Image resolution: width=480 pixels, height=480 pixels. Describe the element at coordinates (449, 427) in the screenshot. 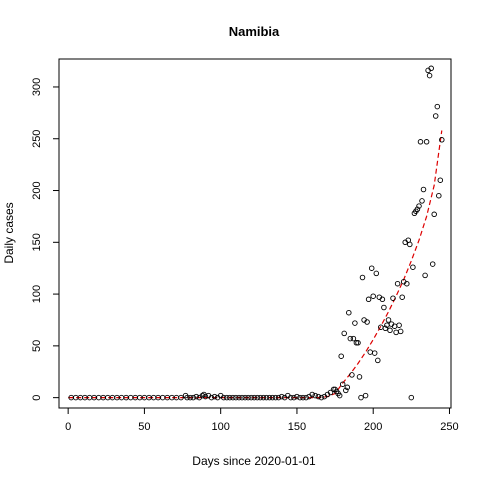

I see `x-tick-label: 250` at that location.